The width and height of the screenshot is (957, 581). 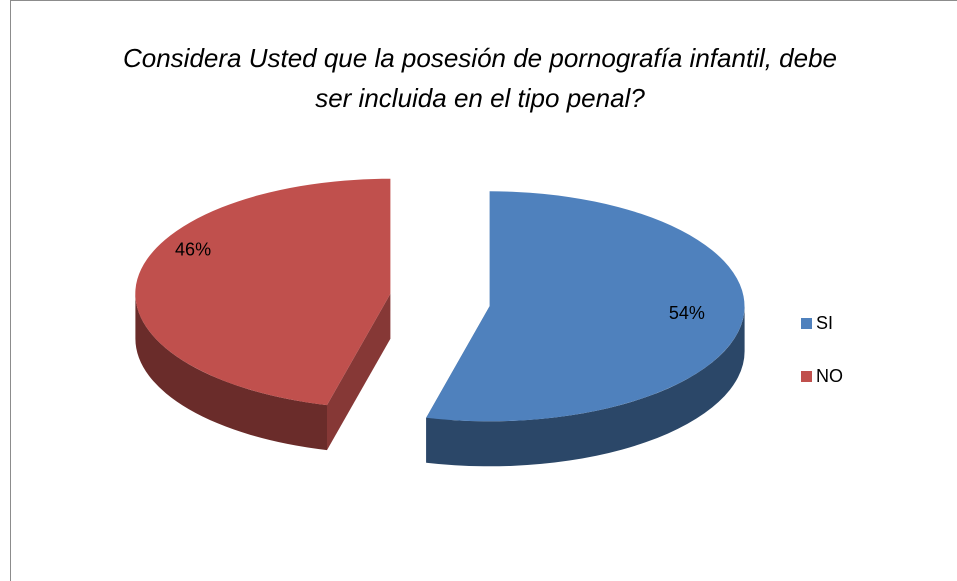 I want to click on data-label: 54%, so click(x=687, y=313).